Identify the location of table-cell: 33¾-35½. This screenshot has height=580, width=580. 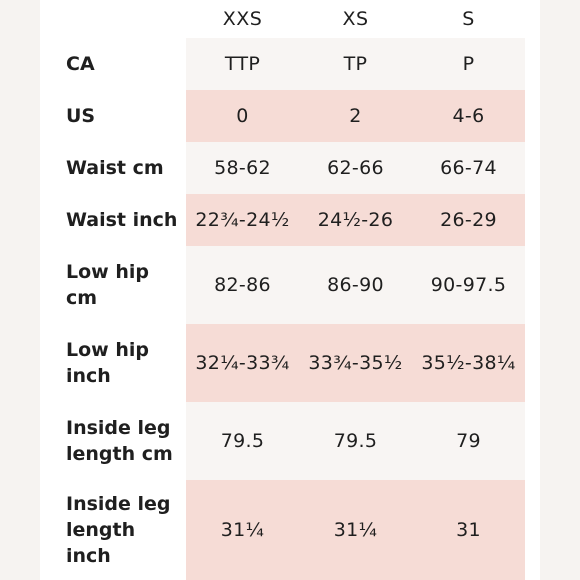
(355, 363).